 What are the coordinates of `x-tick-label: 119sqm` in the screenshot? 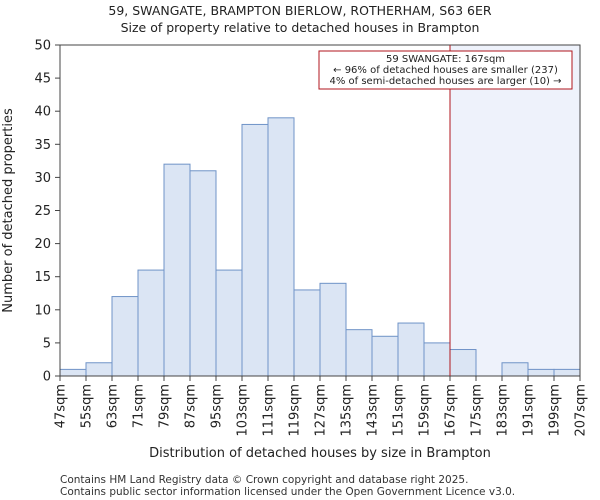 It's located at (295, 410).